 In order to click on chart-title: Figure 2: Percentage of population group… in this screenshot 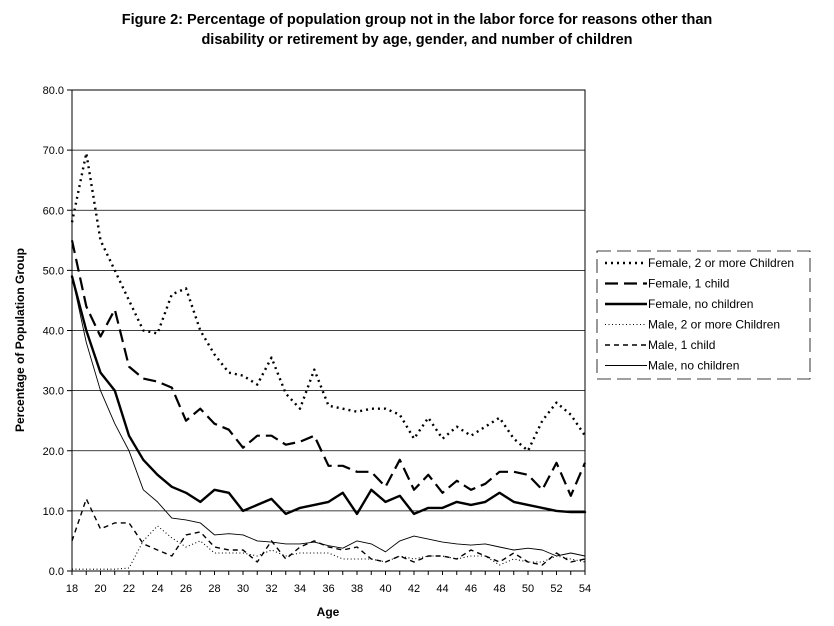, I will do `click(417, 30)`.